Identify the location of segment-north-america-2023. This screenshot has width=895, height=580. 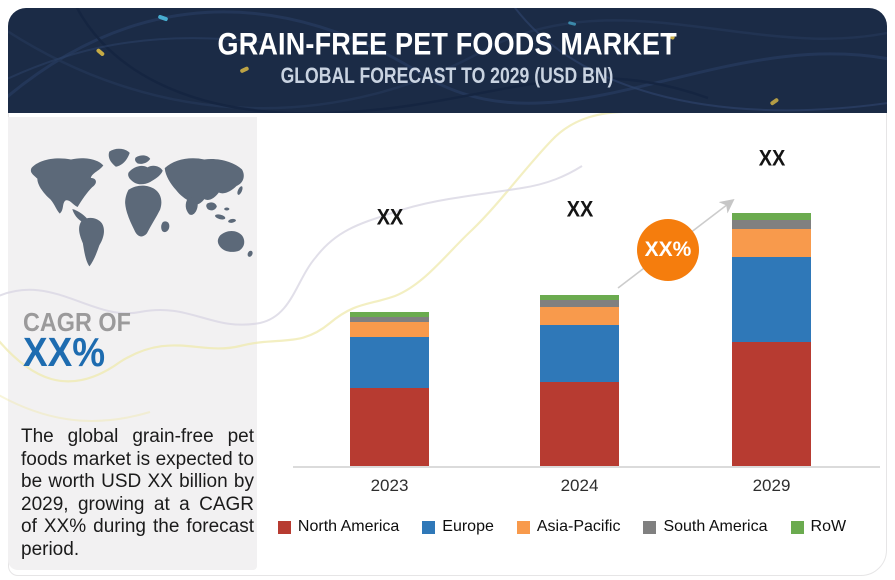
(389, 427).